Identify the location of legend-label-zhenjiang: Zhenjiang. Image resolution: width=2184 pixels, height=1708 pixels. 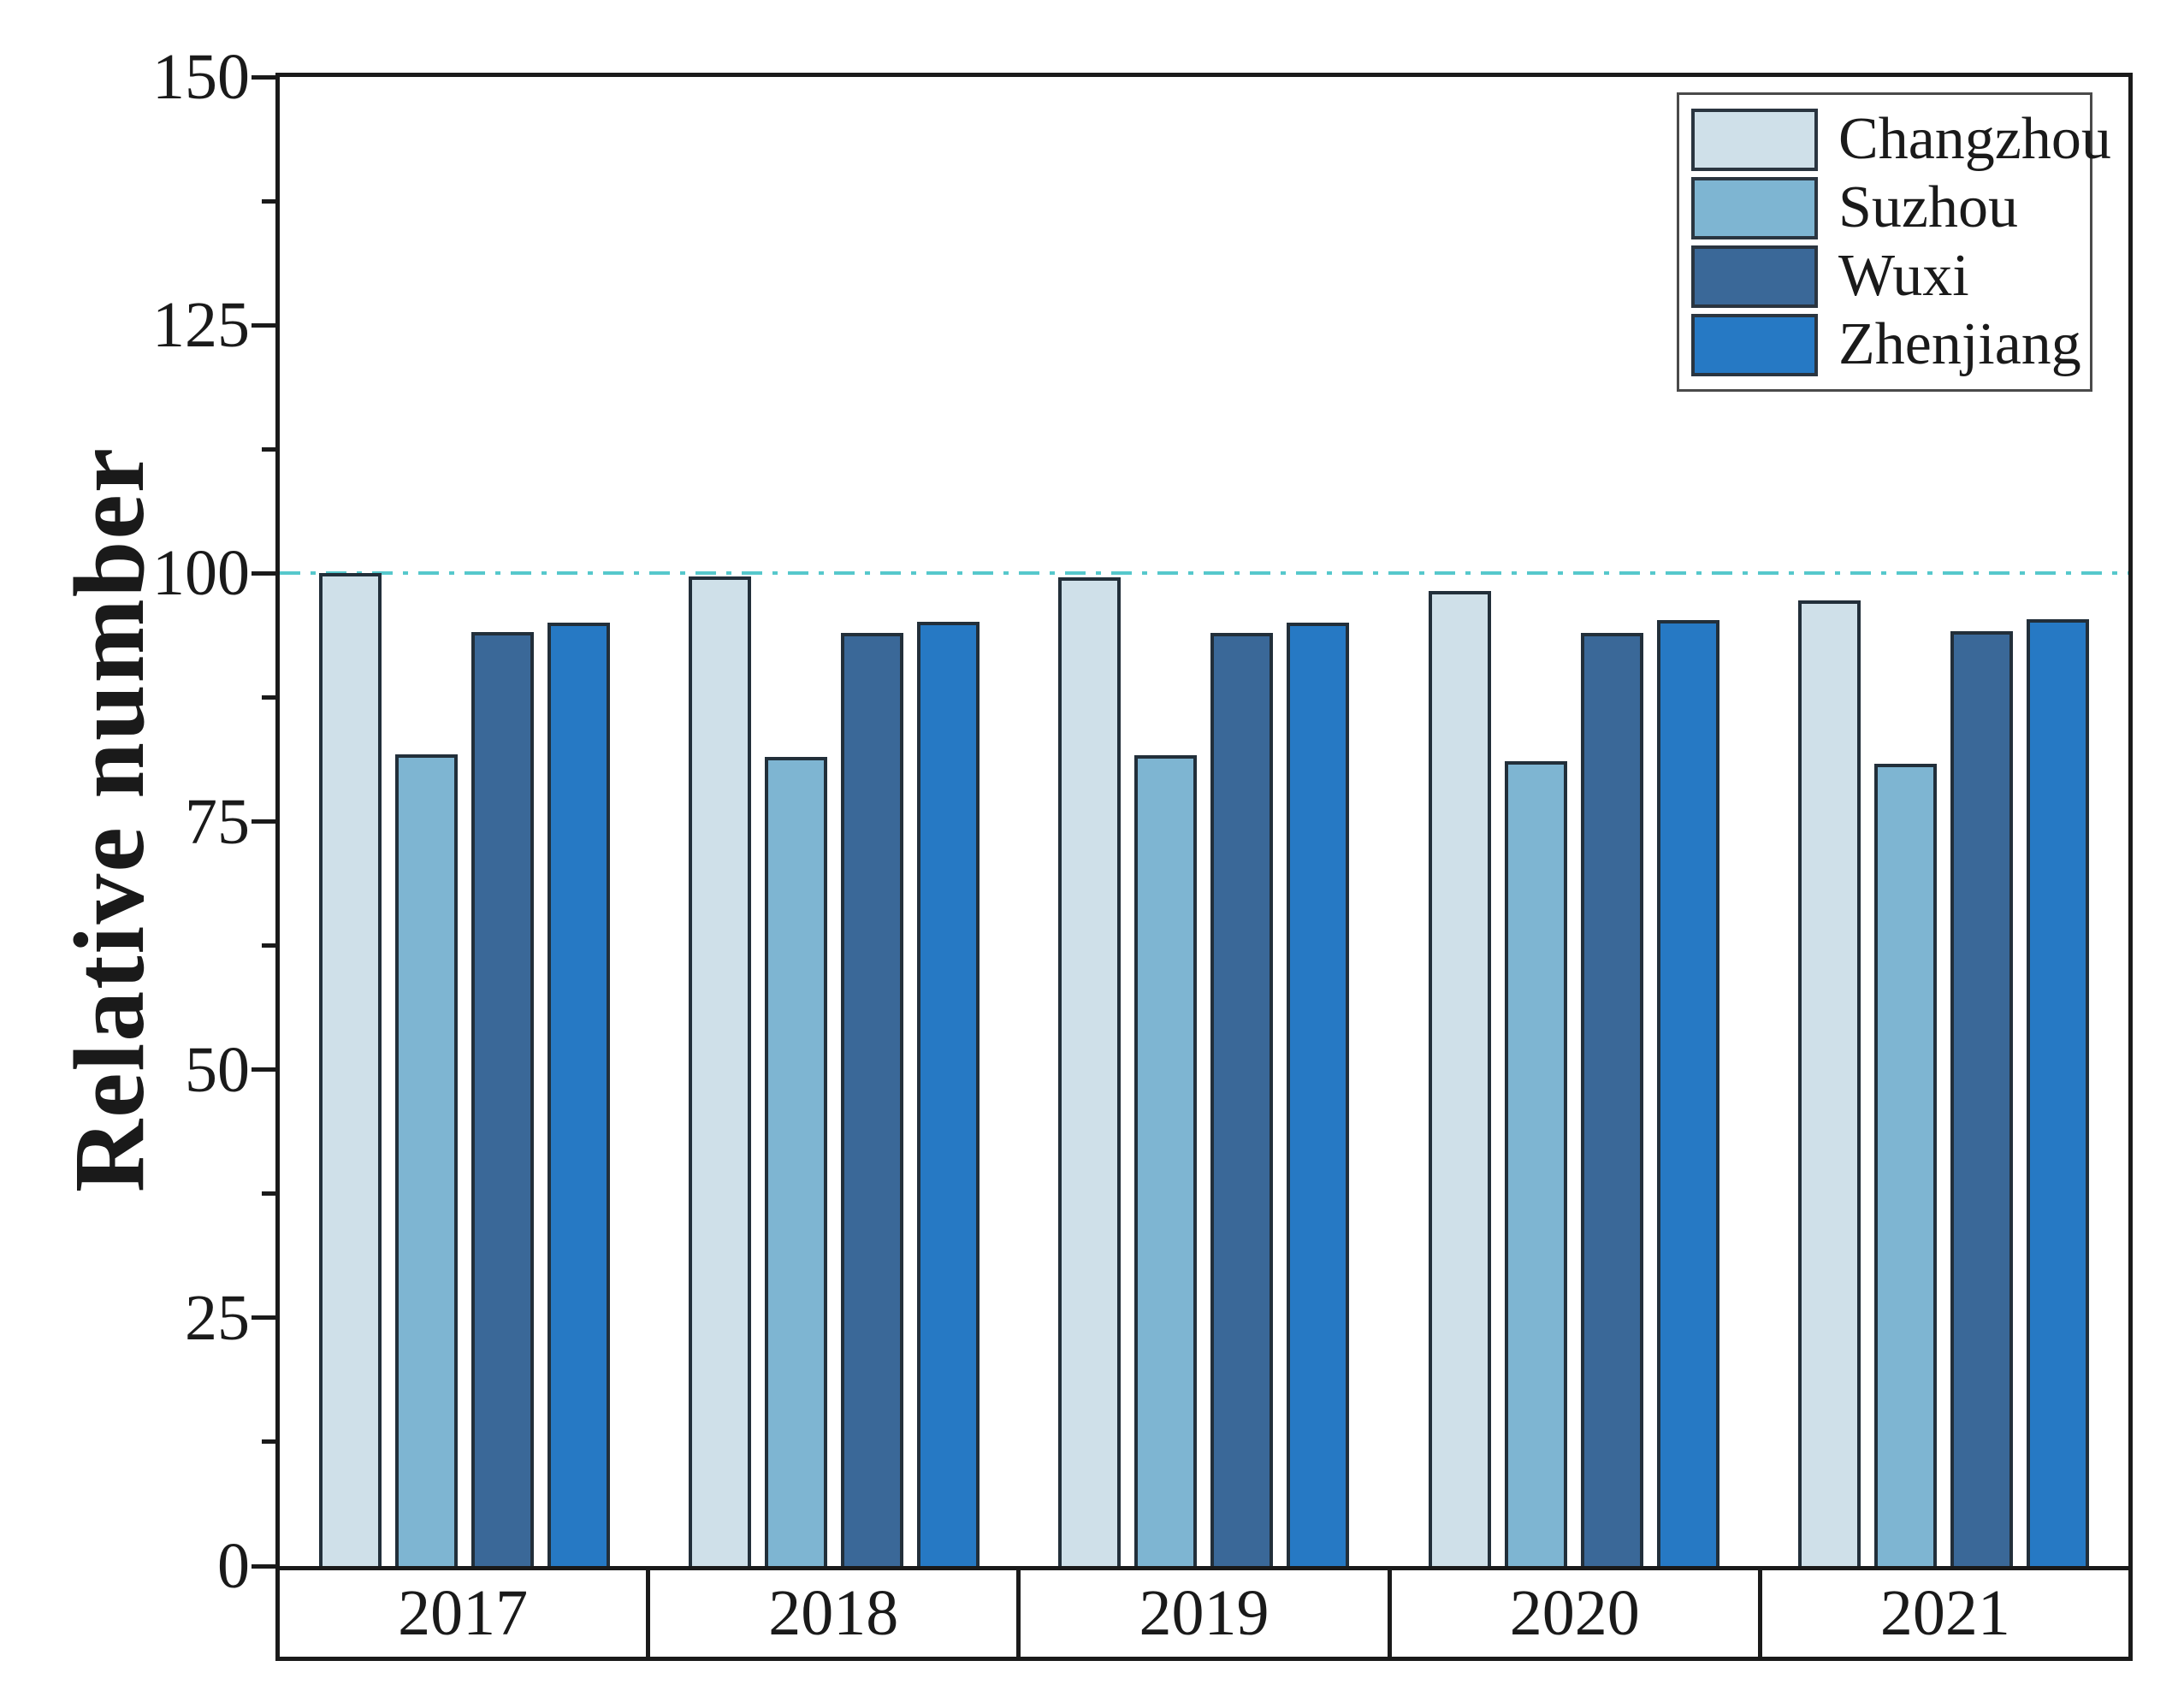
(1960, 344).